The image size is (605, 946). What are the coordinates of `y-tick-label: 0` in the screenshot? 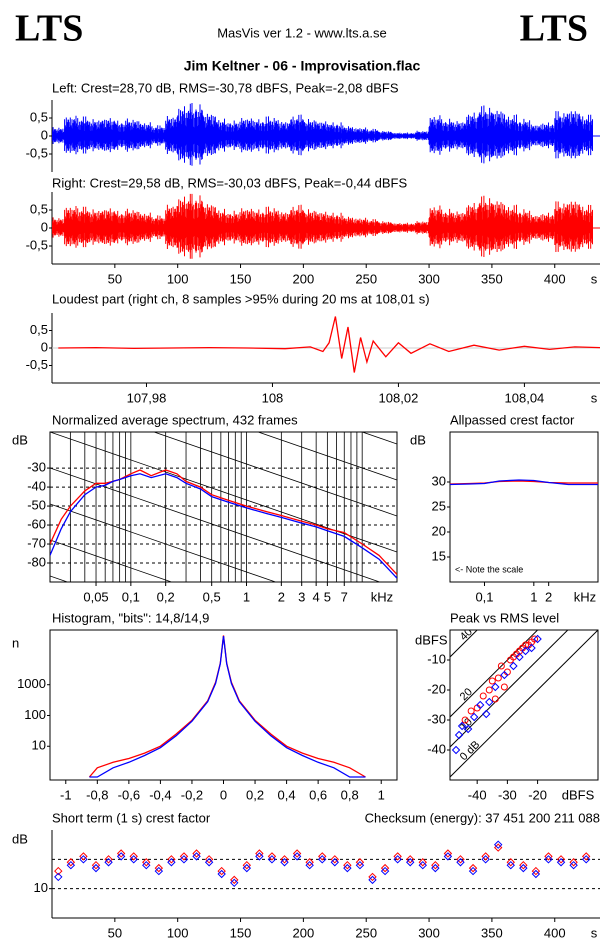 It's located at (44, 226).